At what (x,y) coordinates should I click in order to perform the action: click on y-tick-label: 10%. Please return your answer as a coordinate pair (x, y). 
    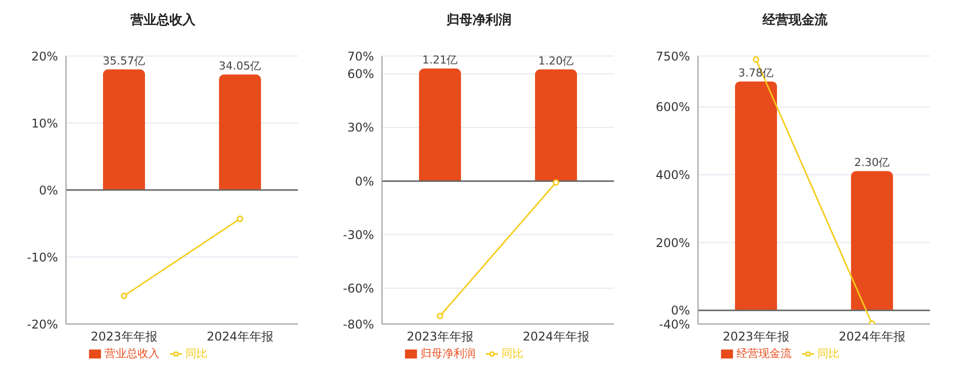
    Looking at the image, I should click on (44, 123).